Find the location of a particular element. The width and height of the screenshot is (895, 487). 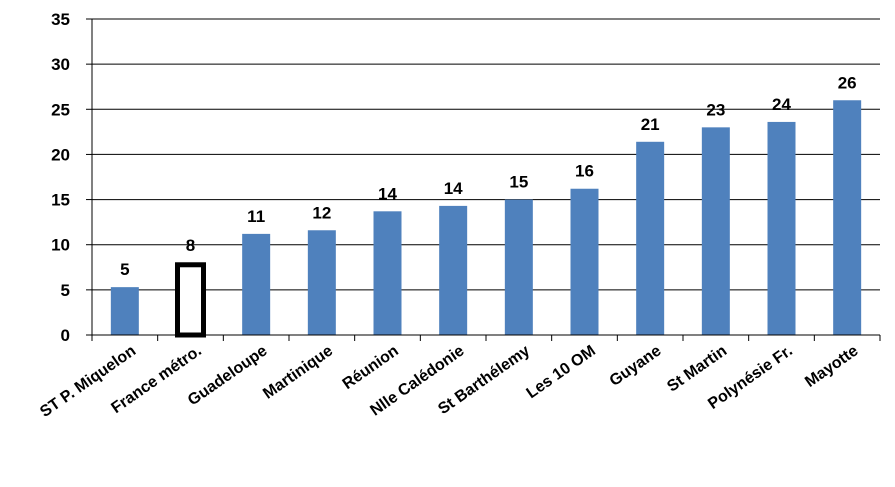

x-tick-label: Réunion is located at coordinates (371, 367).